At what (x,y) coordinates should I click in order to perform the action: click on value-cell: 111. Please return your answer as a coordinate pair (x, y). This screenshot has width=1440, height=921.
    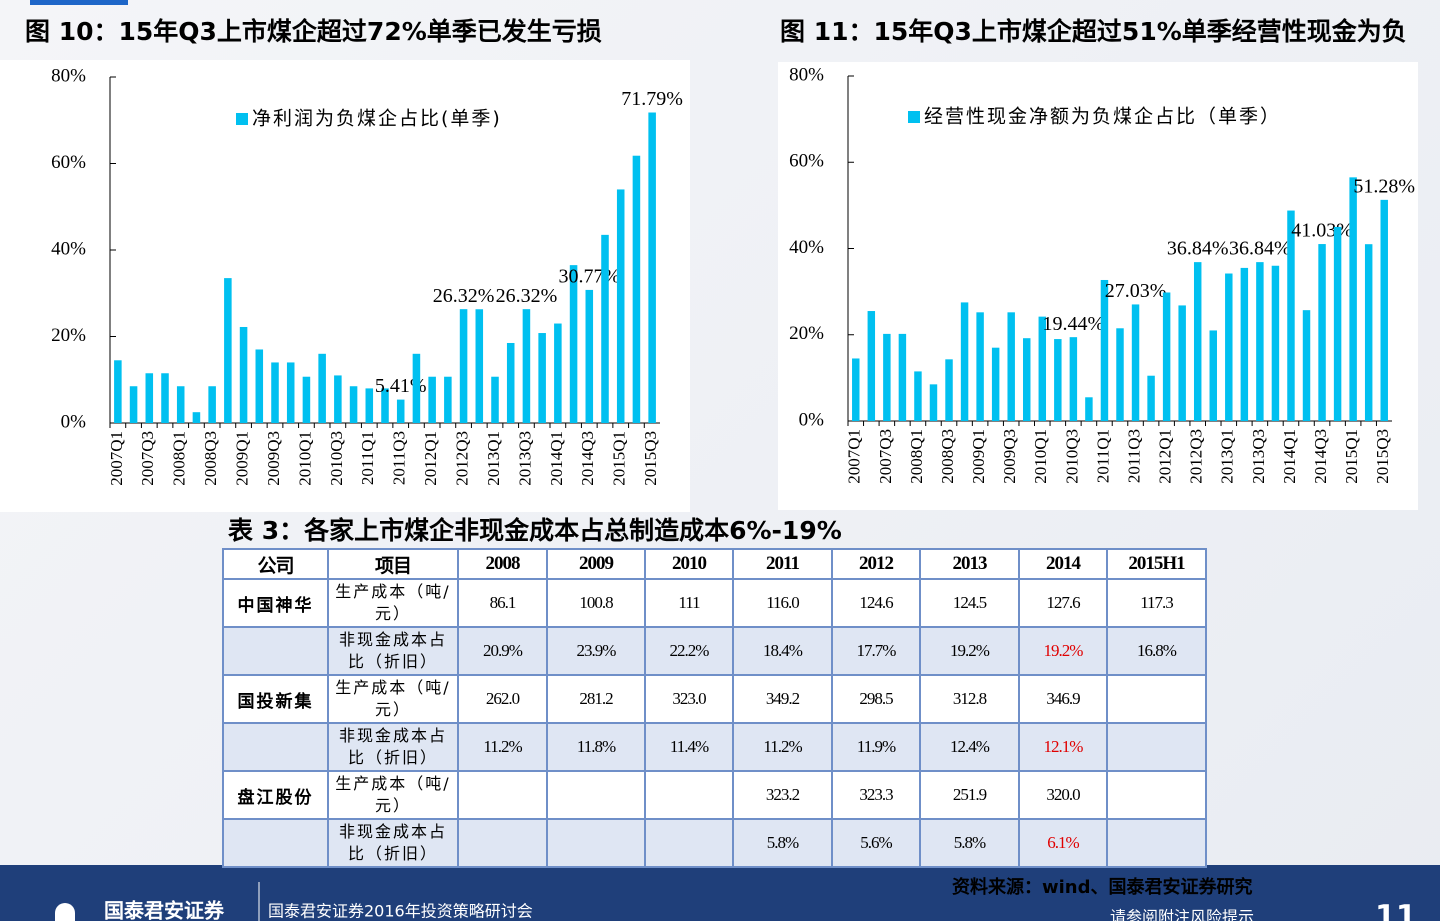
    Looking at the image, I should click on (689, 603).